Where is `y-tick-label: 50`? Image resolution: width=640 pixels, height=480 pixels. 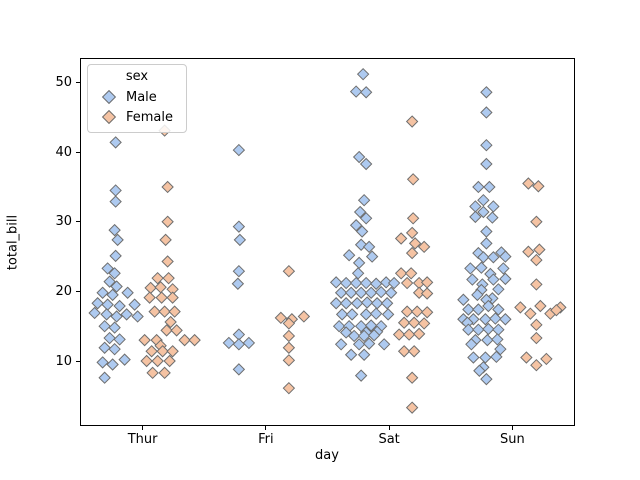
y-tick-label: 50 is located at coordinates (63, 83).